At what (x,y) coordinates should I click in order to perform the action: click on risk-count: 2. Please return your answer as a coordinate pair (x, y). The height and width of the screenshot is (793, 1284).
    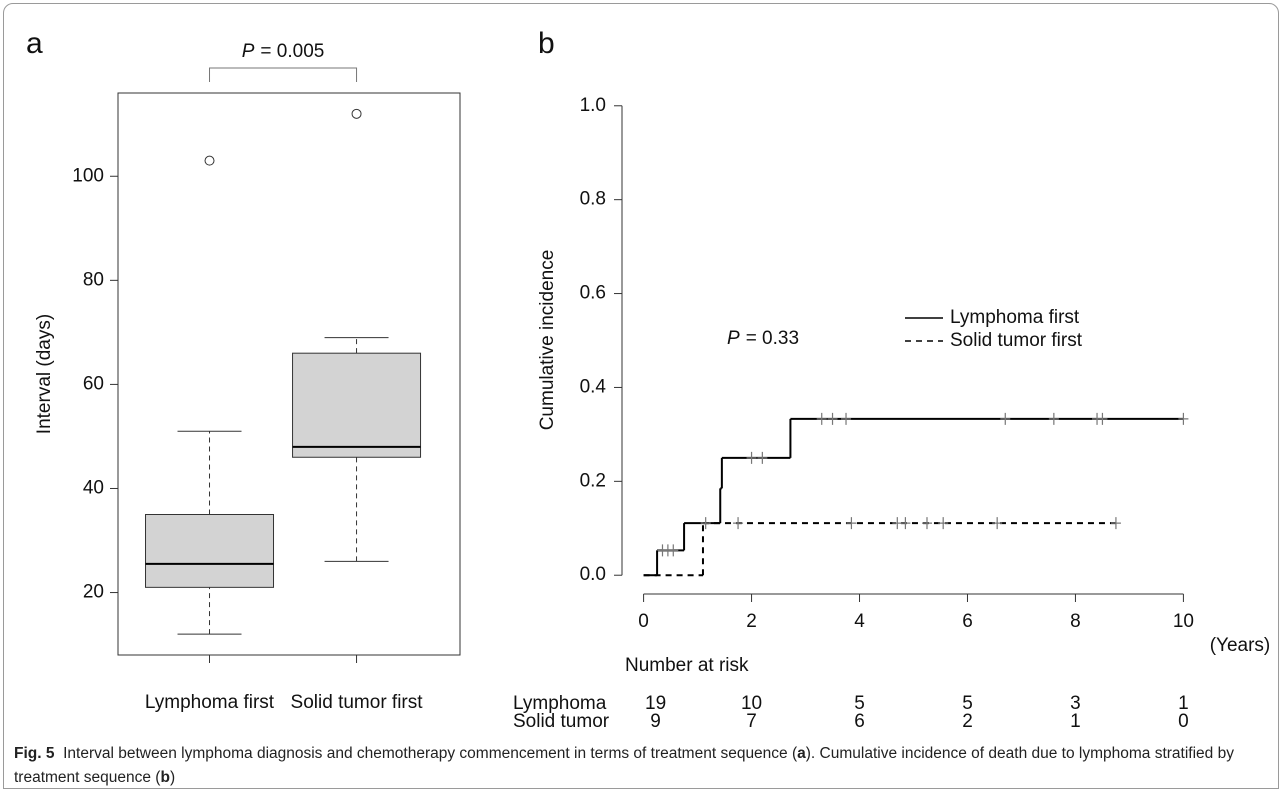
    Looking at the image, I should click on (967, 721).